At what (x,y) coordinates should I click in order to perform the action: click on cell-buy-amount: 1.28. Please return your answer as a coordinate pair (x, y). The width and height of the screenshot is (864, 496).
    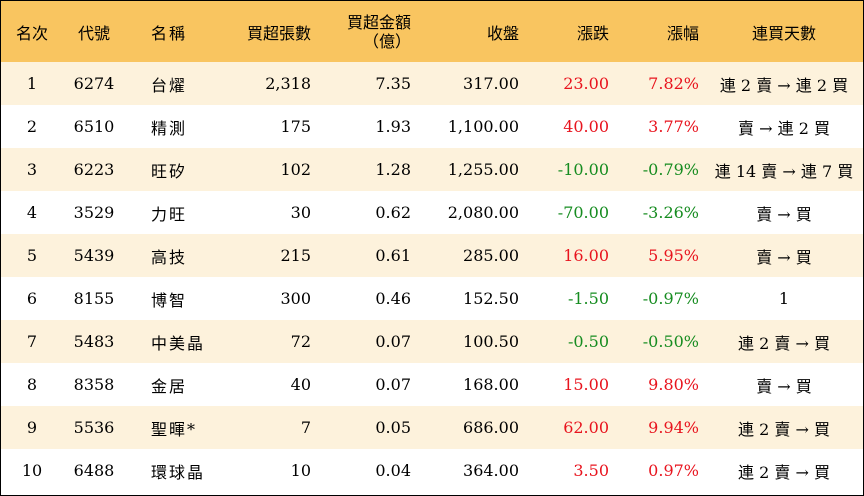
    Looking at the image, I should click on (393, 169).